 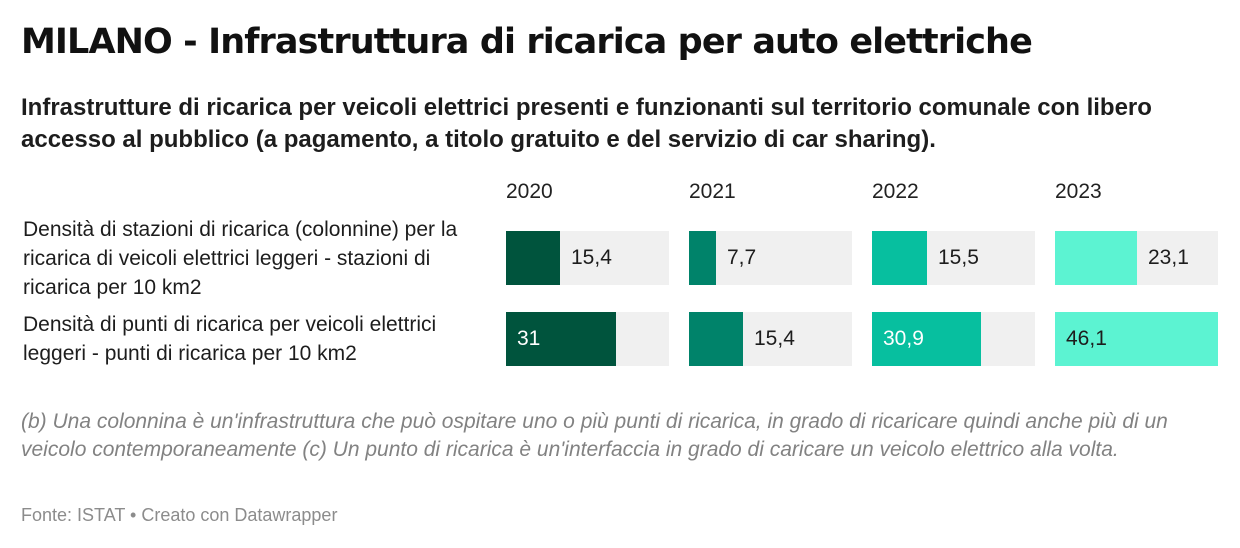 I want to click on bar-track: 46,1, so click(x=1136, y=339).